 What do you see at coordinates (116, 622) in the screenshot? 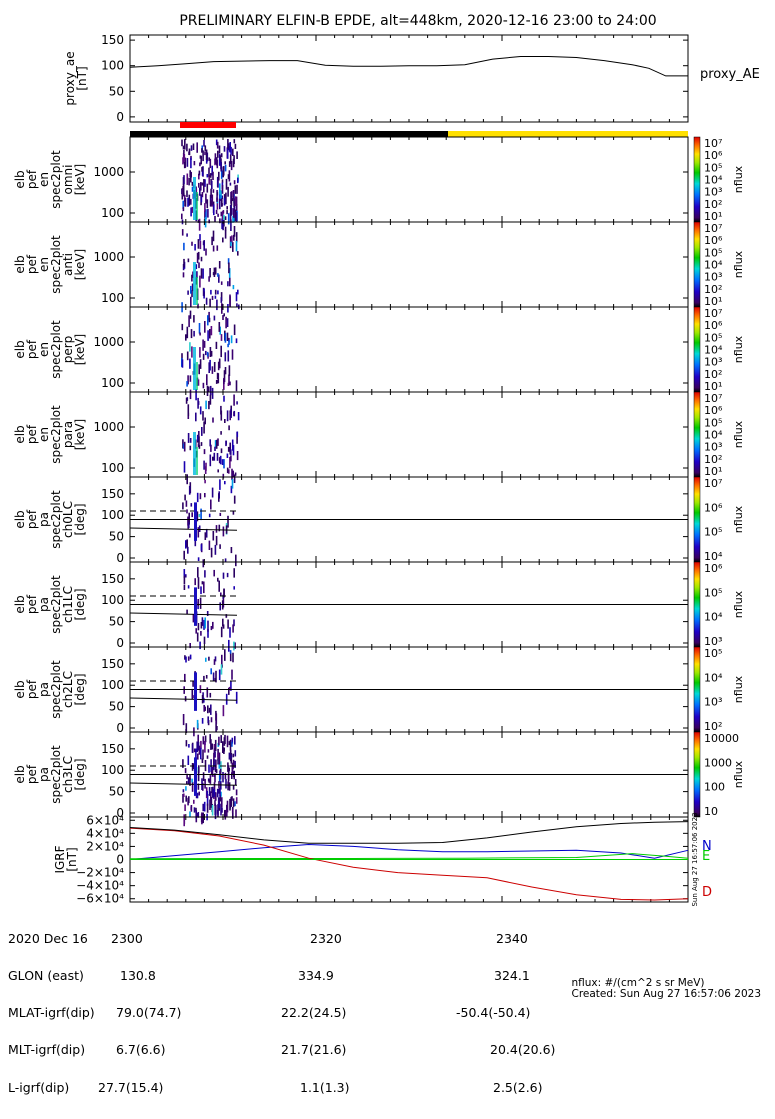
I see `pitch-tick-label: 50` at bounding box center [116, 622].